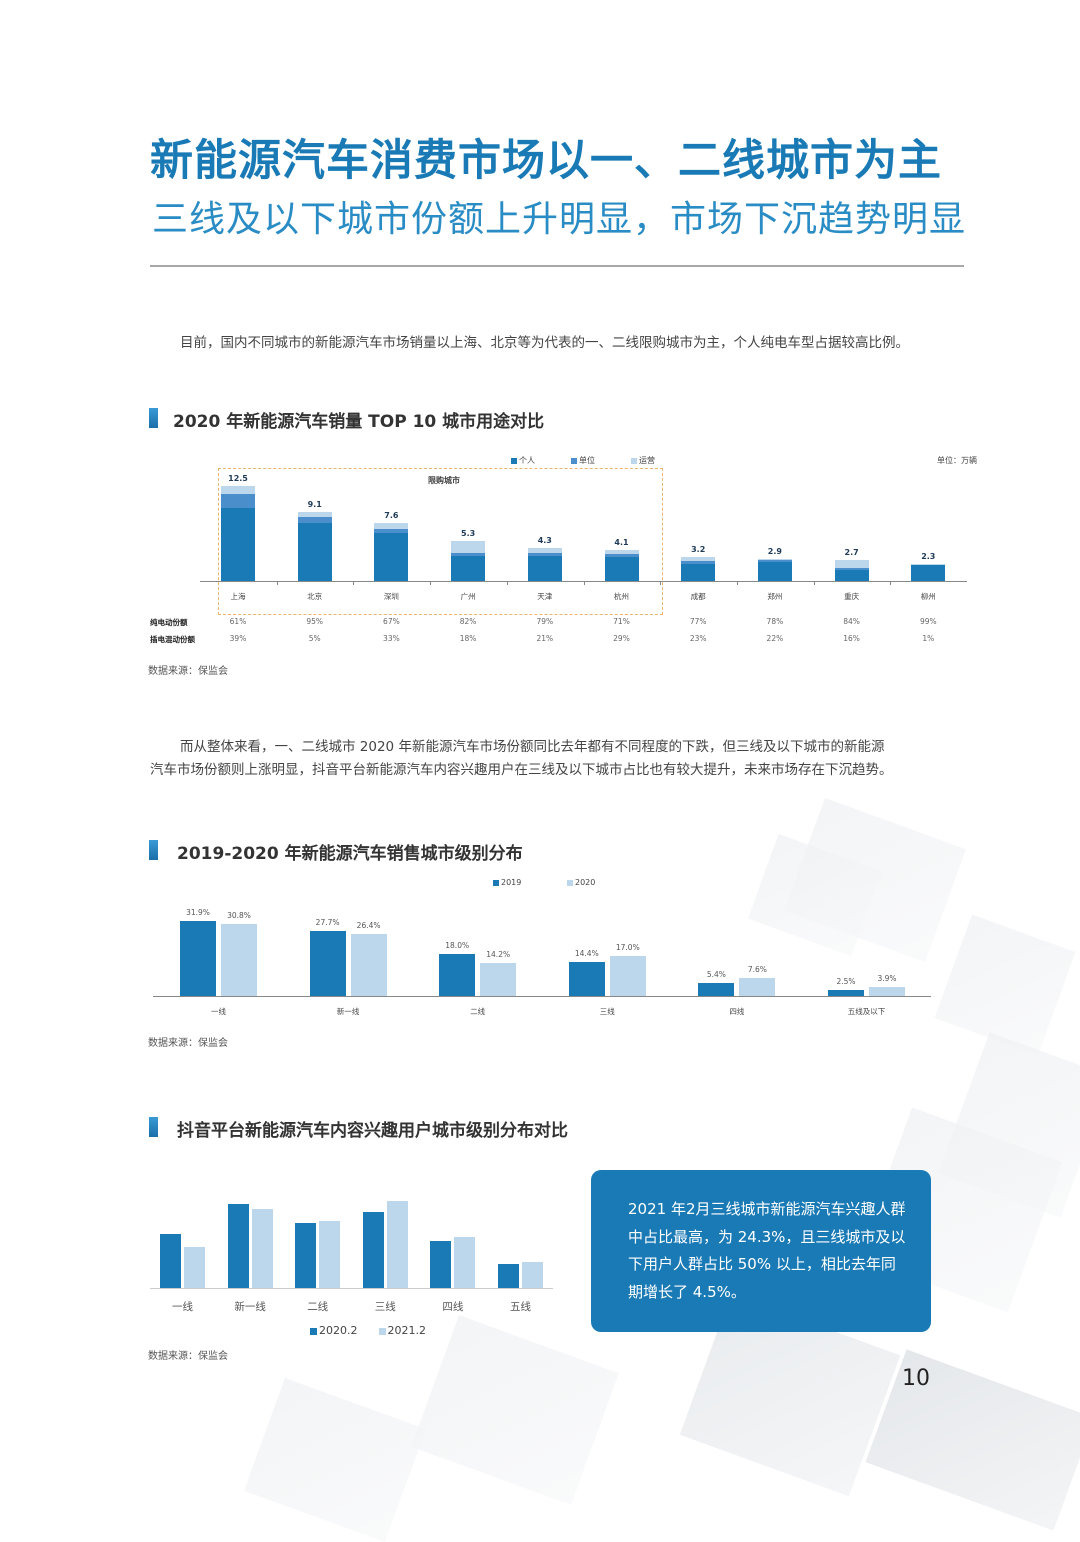 The height and width of the screenshot is (1542, 1080). I want to click on divider, so click(557, 266).